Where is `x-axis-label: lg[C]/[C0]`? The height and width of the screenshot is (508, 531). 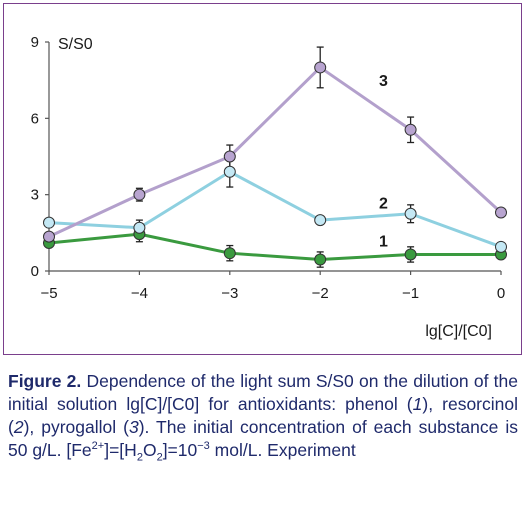
x-axis-label: lg[C]/[C0] is located at coordinates (458, 331).